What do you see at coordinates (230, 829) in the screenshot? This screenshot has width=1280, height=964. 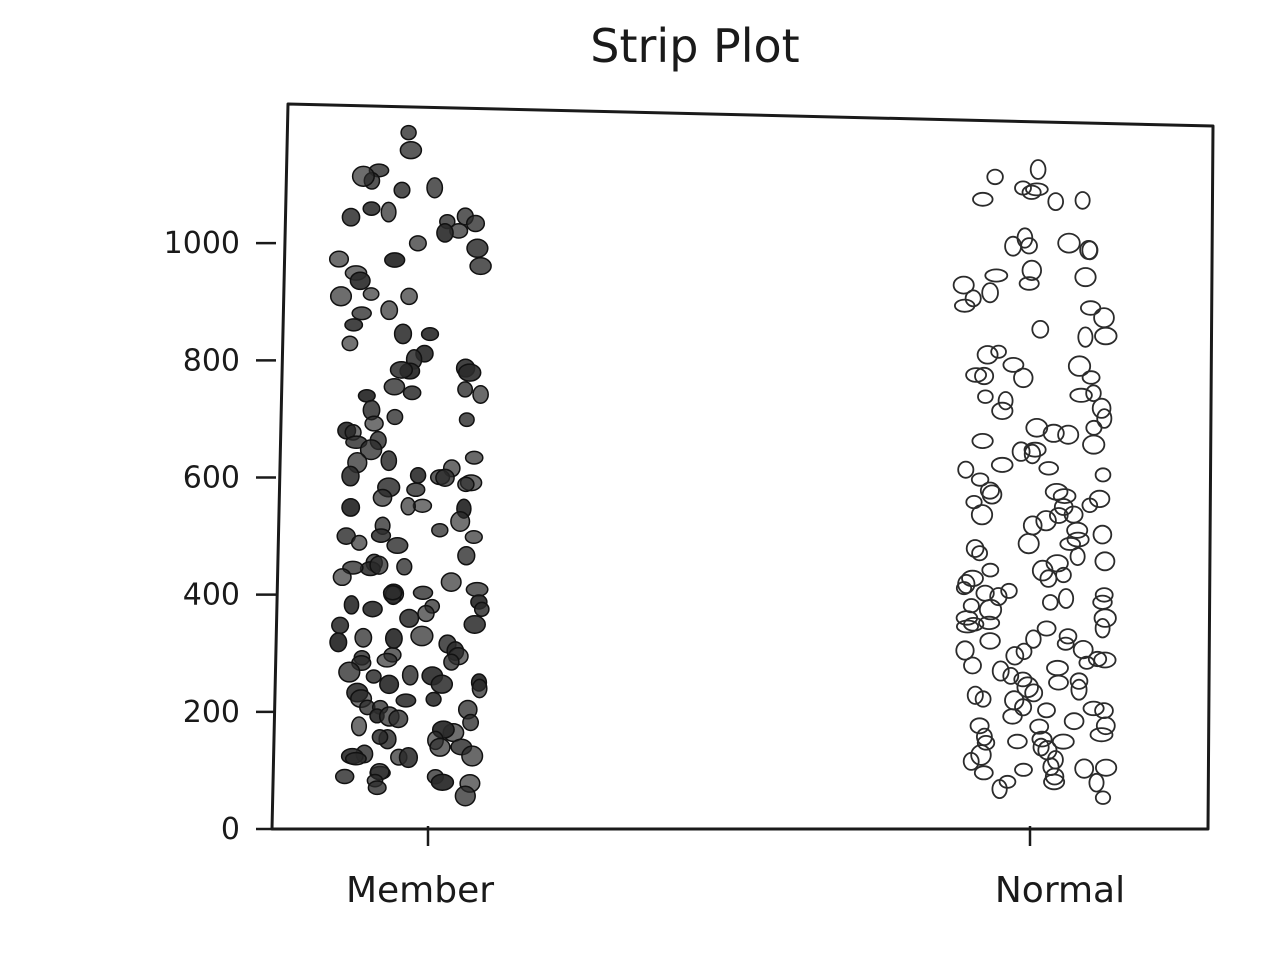 I see `y-tick-label: 0` at bounding box center [230, 829].